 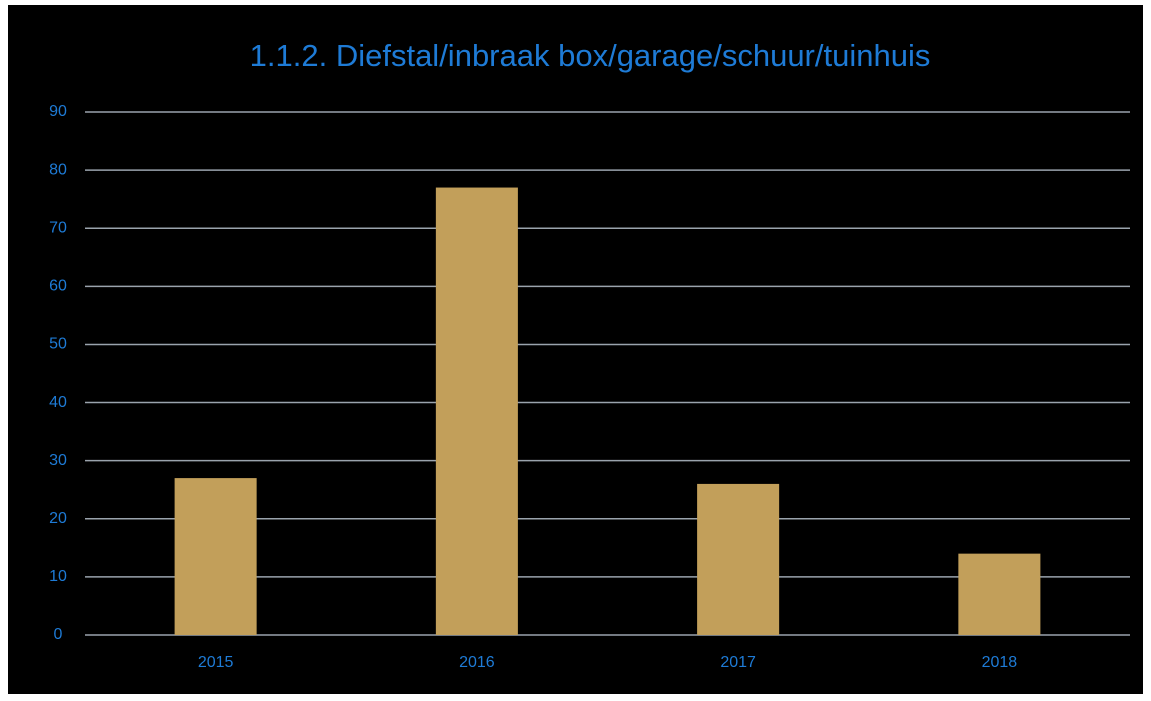 What do you see at coordinates (477, 662) in the screenshot?
I see `x-tick-label: 2016` at bounding box center [477, 662].